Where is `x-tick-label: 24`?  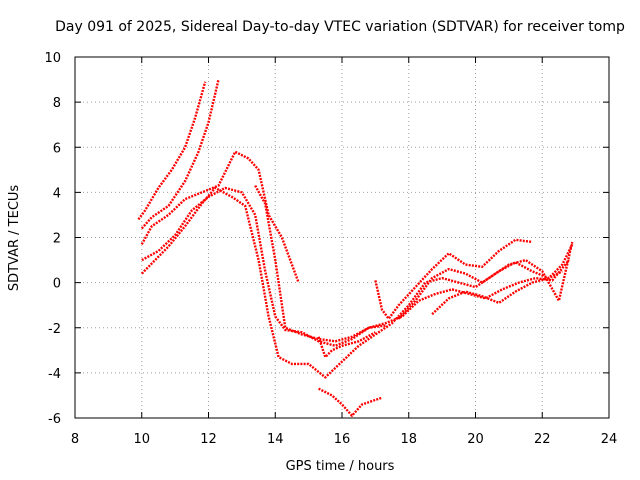 x-tick-label: 24 is located at coordinates (609, 439).